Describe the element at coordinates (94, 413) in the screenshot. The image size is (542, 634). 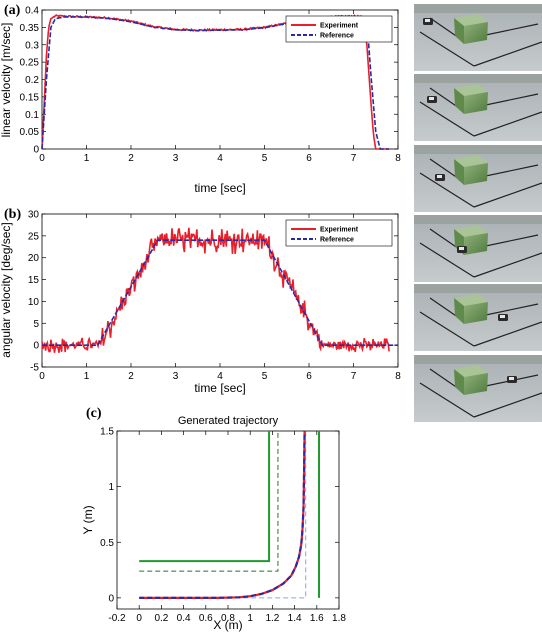
I see `panel-label: (c)` at that location.